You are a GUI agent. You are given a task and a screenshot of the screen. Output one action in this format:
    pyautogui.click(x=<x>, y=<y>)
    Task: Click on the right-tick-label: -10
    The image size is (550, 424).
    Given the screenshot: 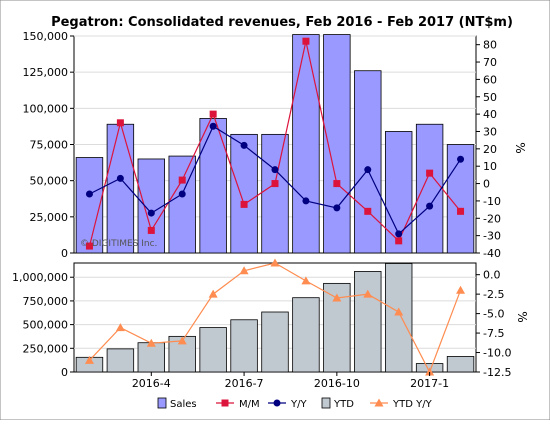 What is the action you would take?
    pyautogui.click(x=492, y=201)
    